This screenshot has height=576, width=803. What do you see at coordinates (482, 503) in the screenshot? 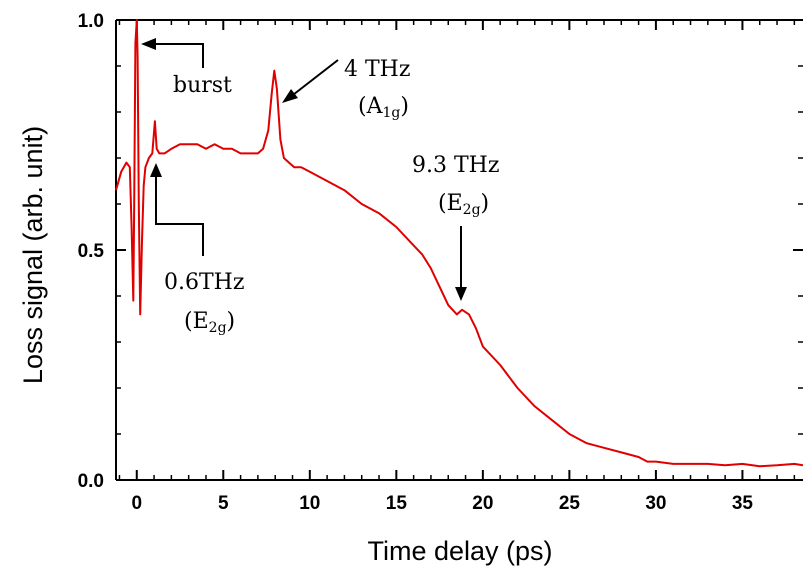
I see `x-tick-label-20: 20` at bounding box center [482, 503].